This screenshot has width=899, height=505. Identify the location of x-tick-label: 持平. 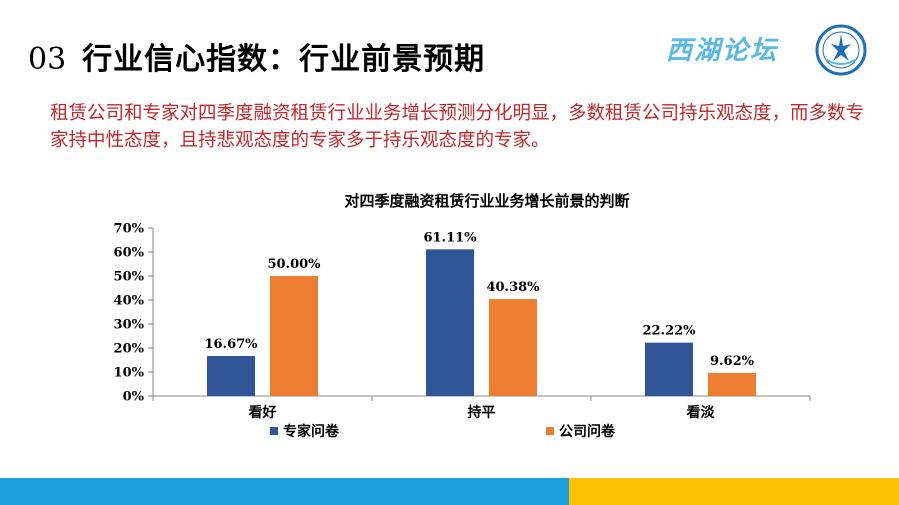
(482, 412).